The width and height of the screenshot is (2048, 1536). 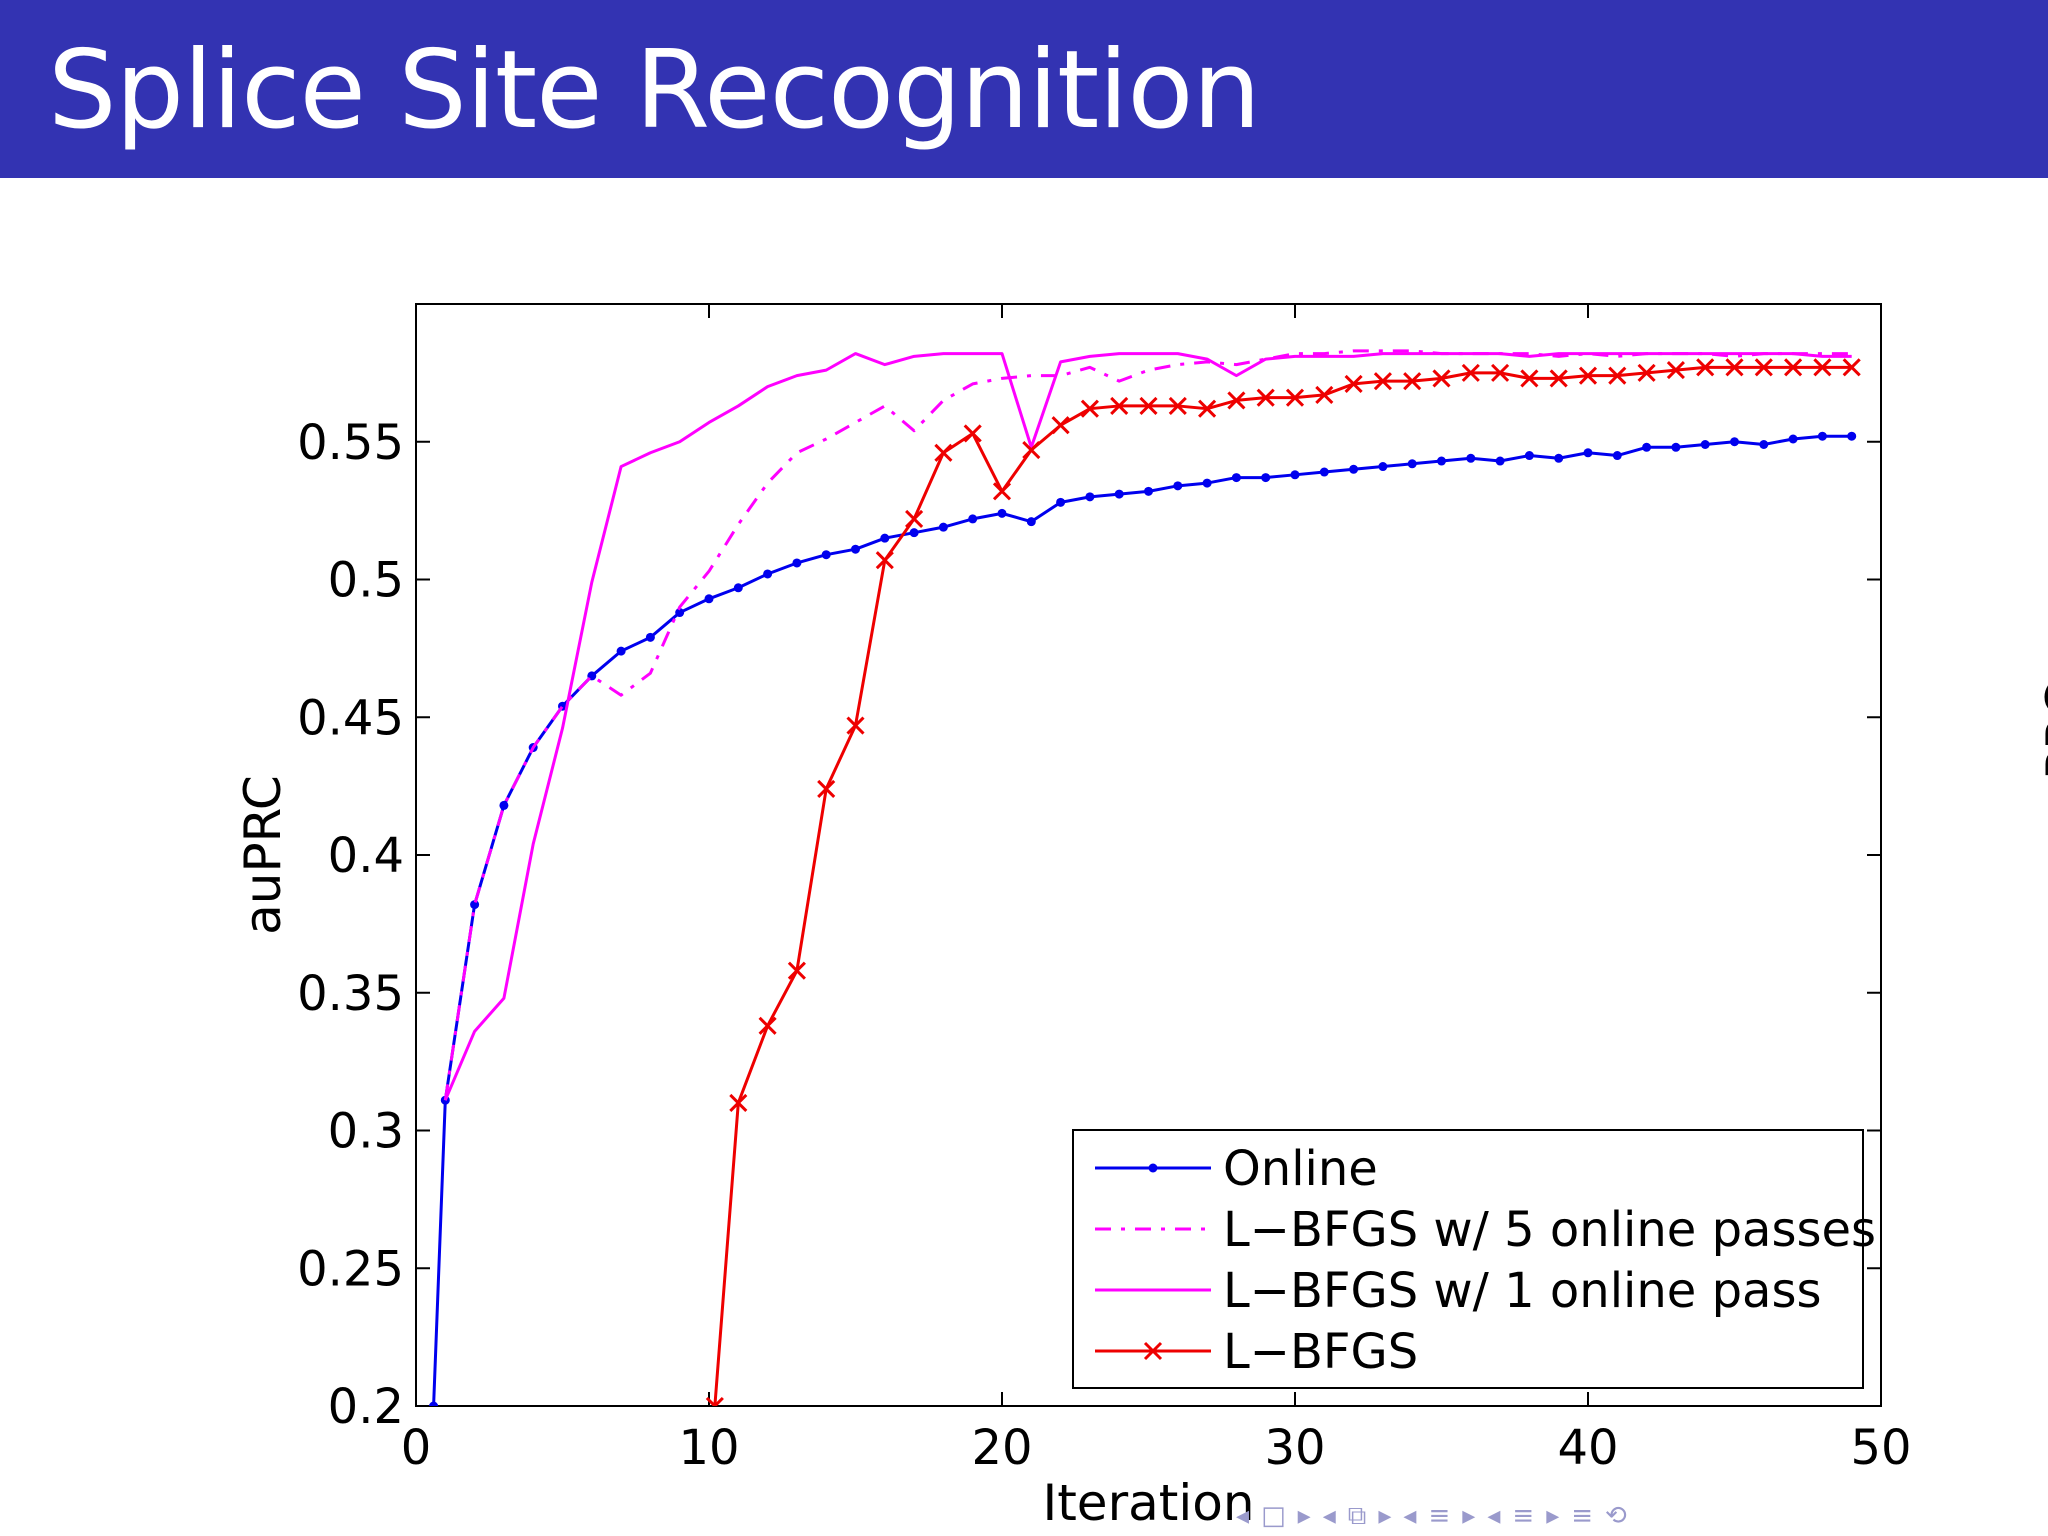 I want to click on x-tick-label: 40, so click(x=1587, y=1448).